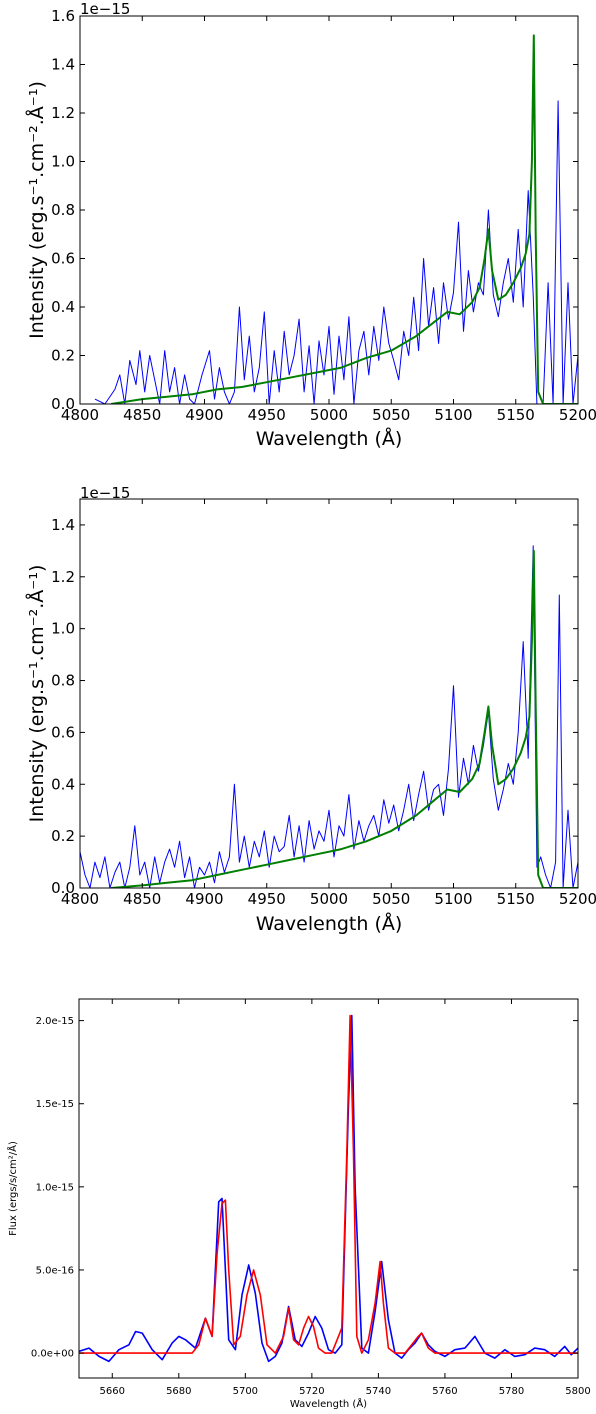 The width and height of the screenshot is (596, 1414). What do you see at coordinates (577, 1391) in the screenshot?
I see `x-tick-label: 5800` at bounding box center [577, 1391].